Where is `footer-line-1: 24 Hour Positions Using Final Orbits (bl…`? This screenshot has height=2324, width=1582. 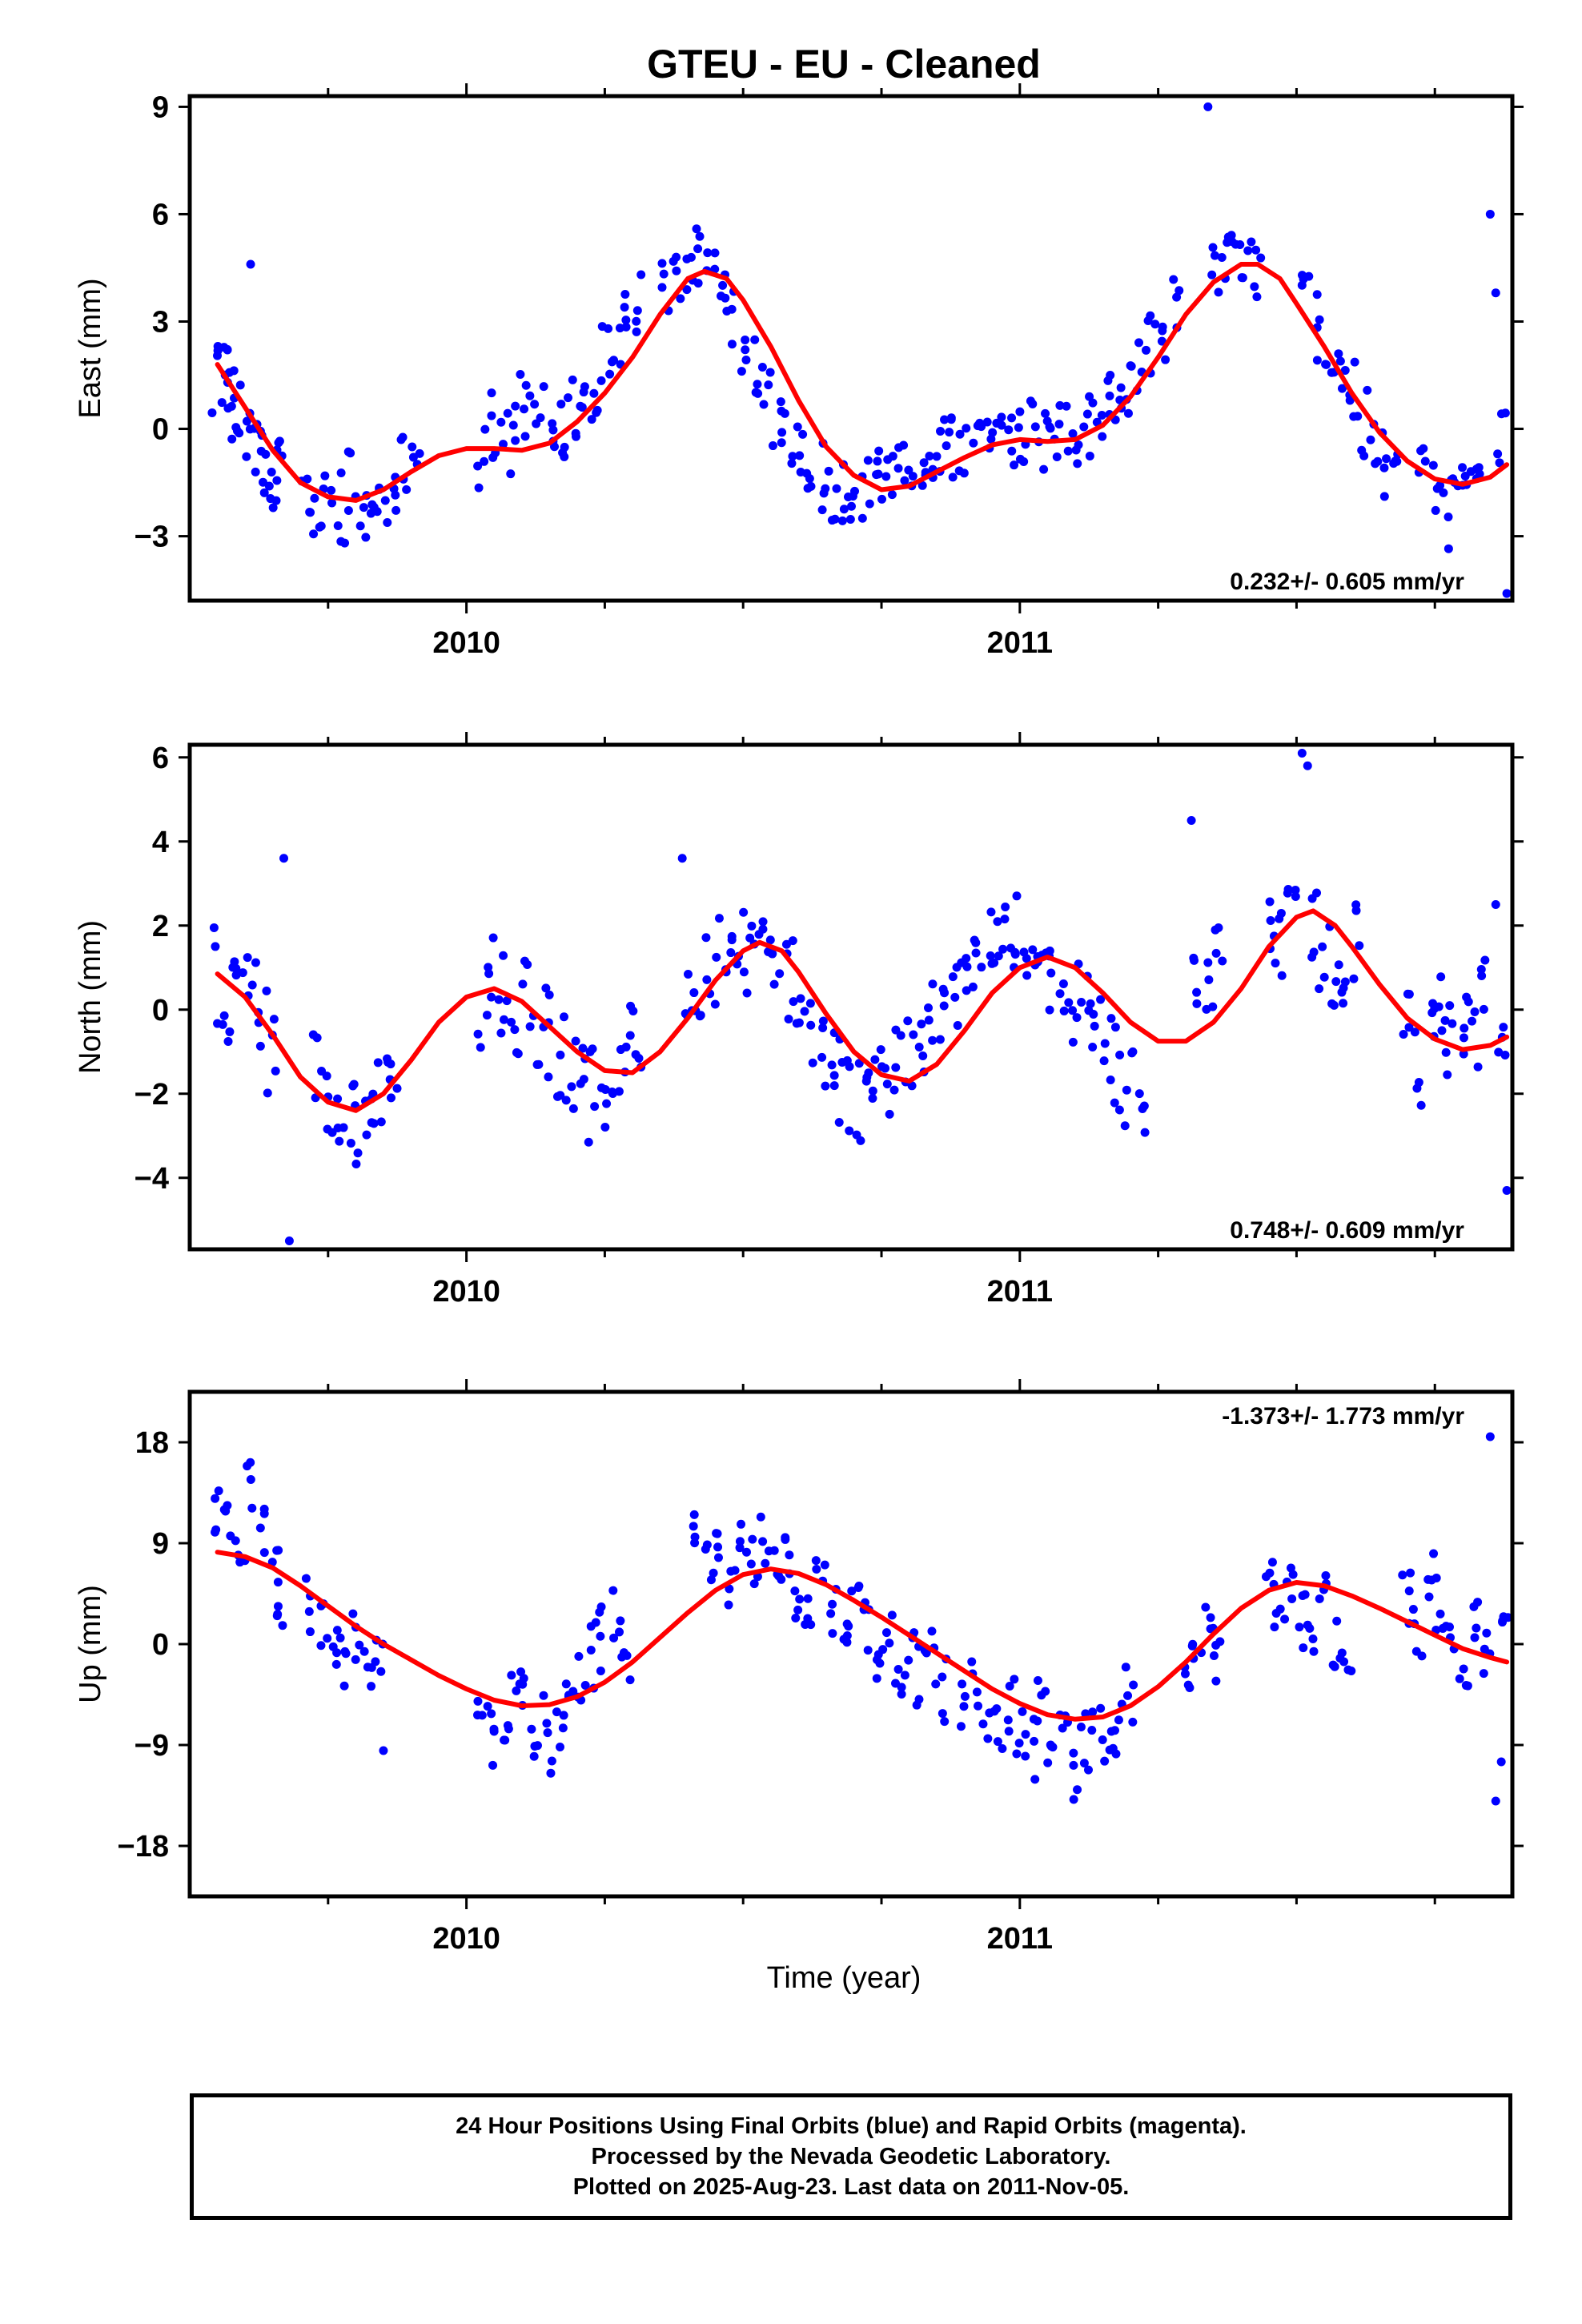 footer-line-1: 24 Hour Positions Using Final Orbits (bl… is located at coordinates (851, 2126).